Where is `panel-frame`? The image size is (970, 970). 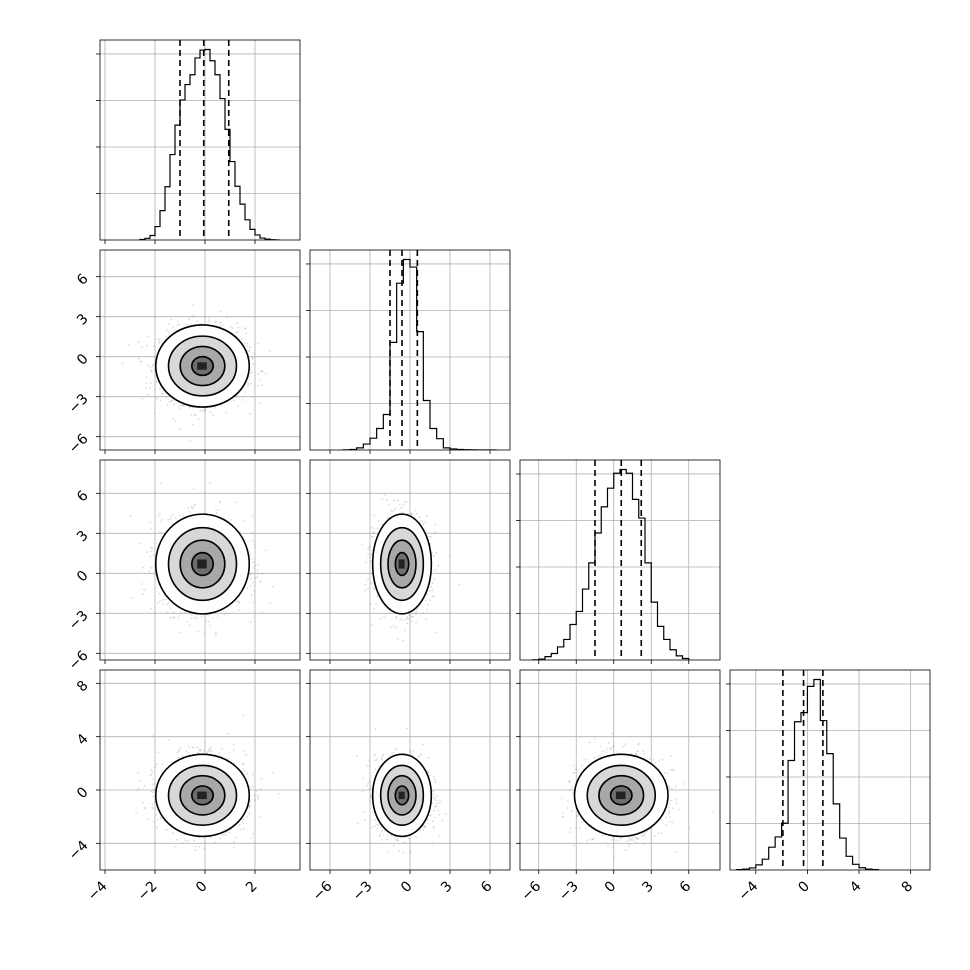
panel-frame is located at coordinates (620, 560).